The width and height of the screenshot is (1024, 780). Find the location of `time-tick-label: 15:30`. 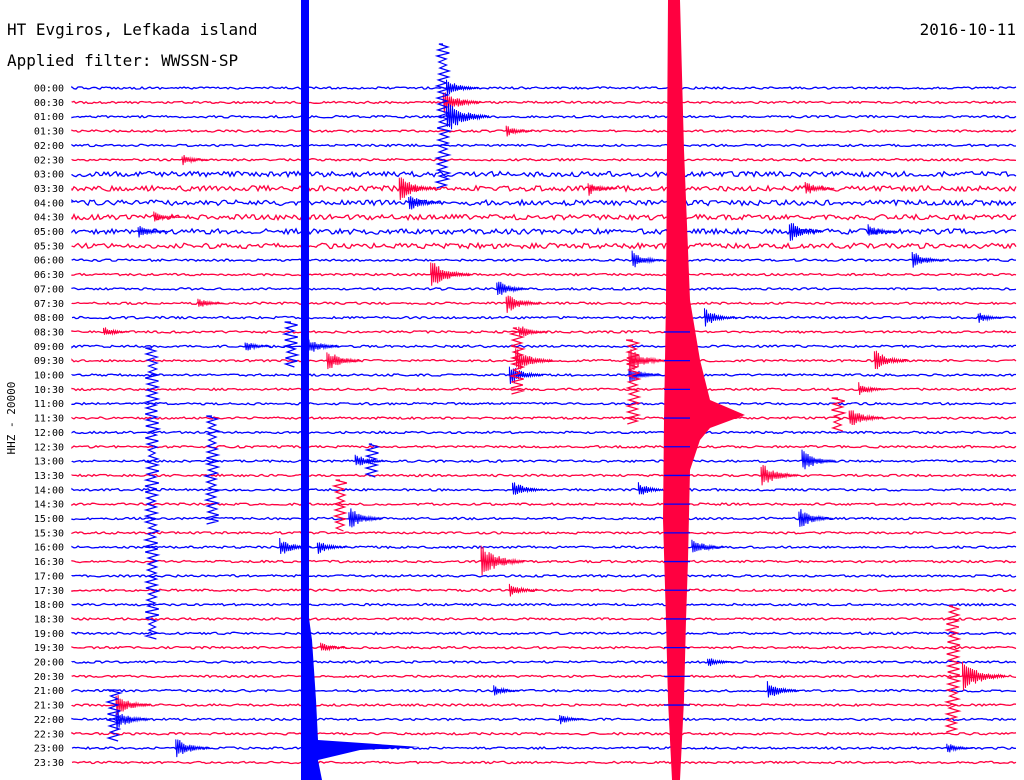

time-tick-label: 15:30 is located at coordinates (49, 533).